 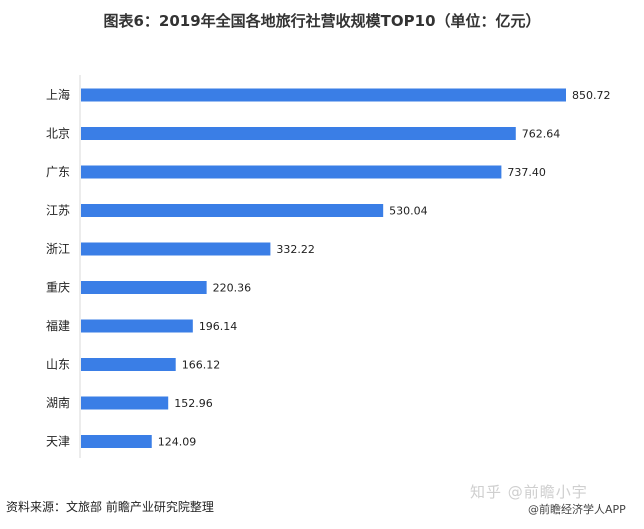 I want to click on value-label: 332.22, so click(x=295, y=249).